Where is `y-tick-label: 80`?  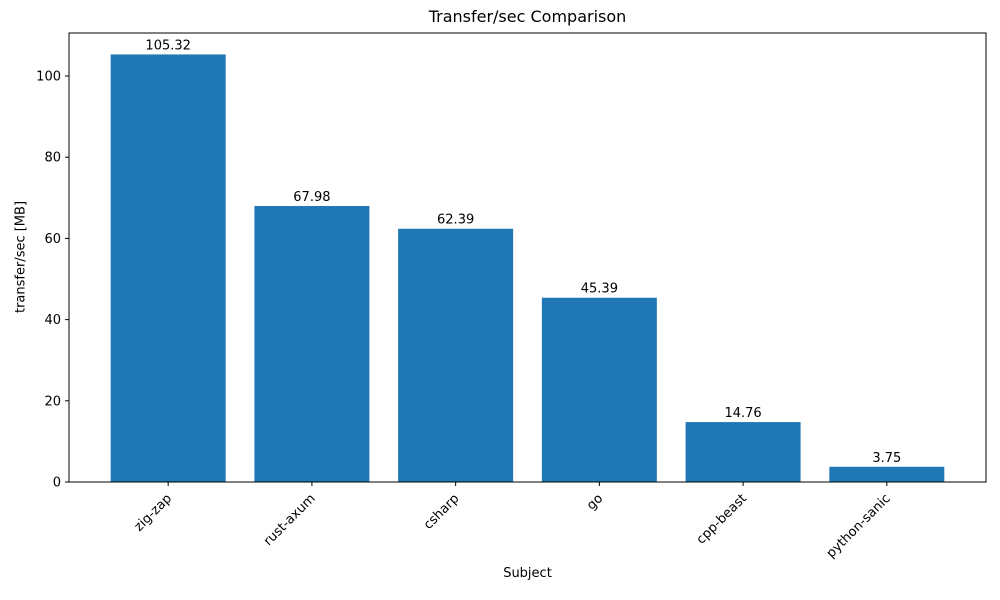 y-tick-label: 80 is located at coordinates (52, 158).